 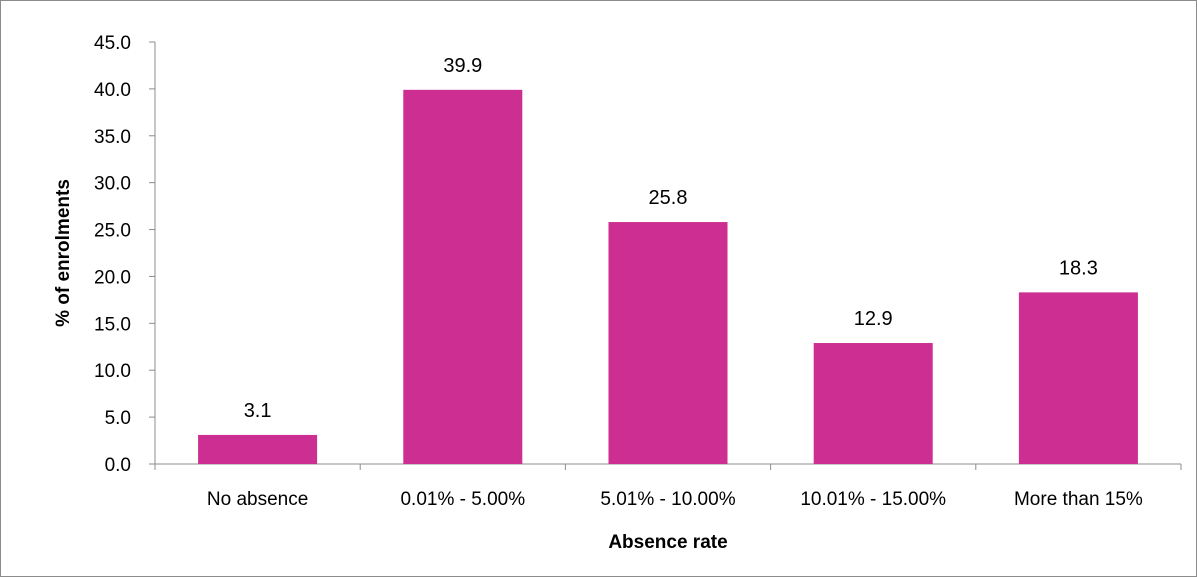 I want to click on y-axis: 0.0 5.0 10.0 15.0 20.0 25.0 30.0 35.0 40.0 45.0, so click(x=125, y=254).